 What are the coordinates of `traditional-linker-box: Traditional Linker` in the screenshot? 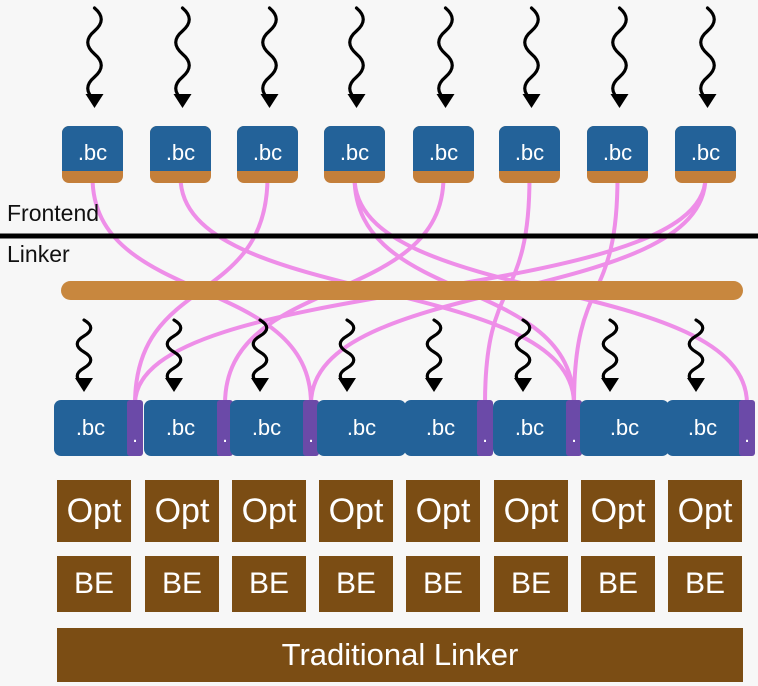 It's located at (400, 655).